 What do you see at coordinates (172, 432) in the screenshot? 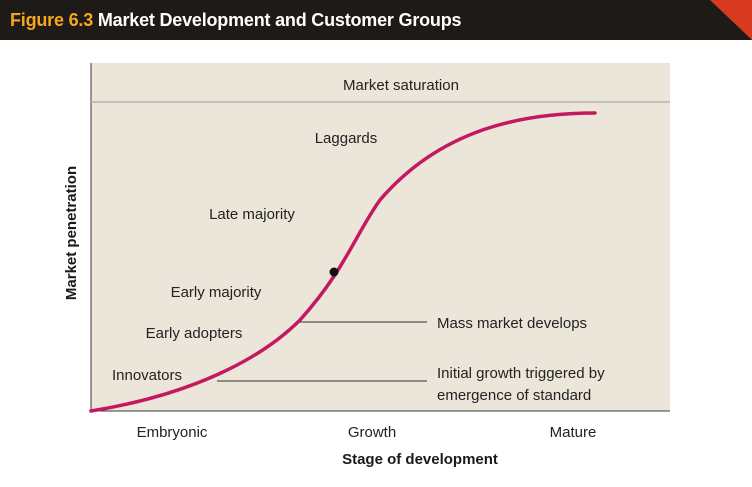
I see `x-category-embryonic: Embryonic` at bounding box center [172, 432].